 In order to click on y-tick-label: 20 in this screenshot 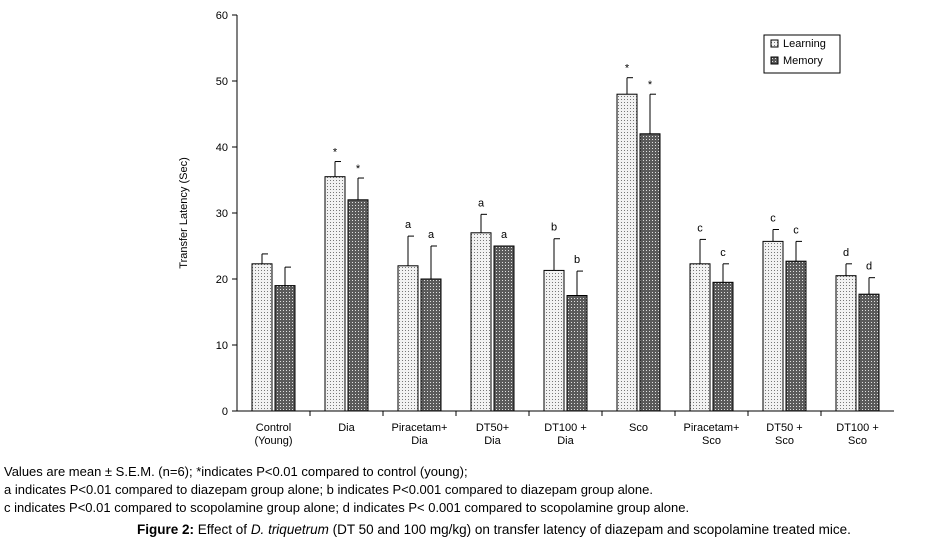, I will do `click(222, 280)`.